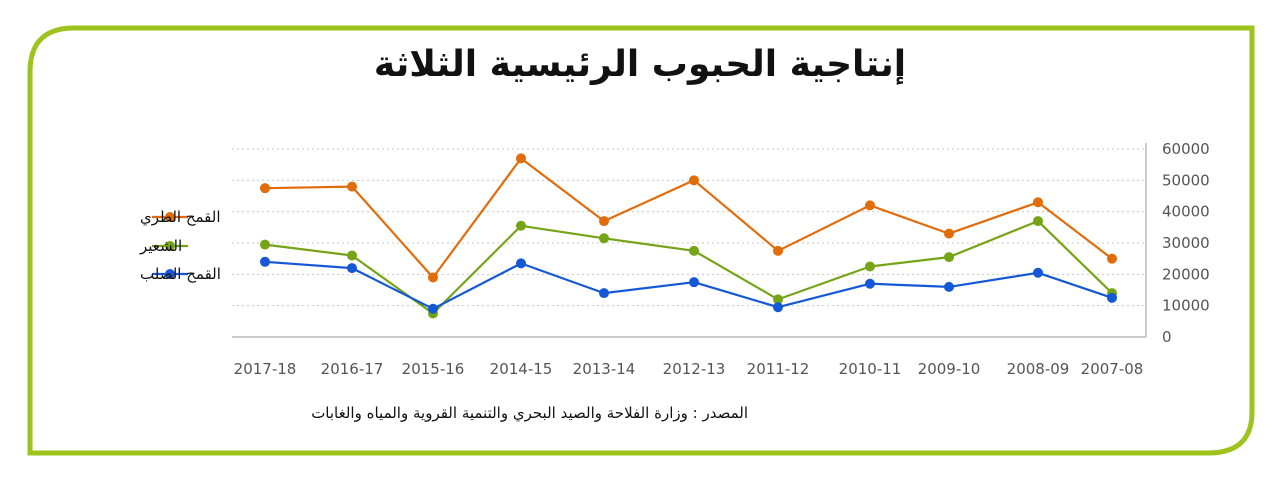  What do you see at coordinates (694, 369) in the screenshot?
I see `x-tick-label: 2012-13` at bounding box center [694, 369].